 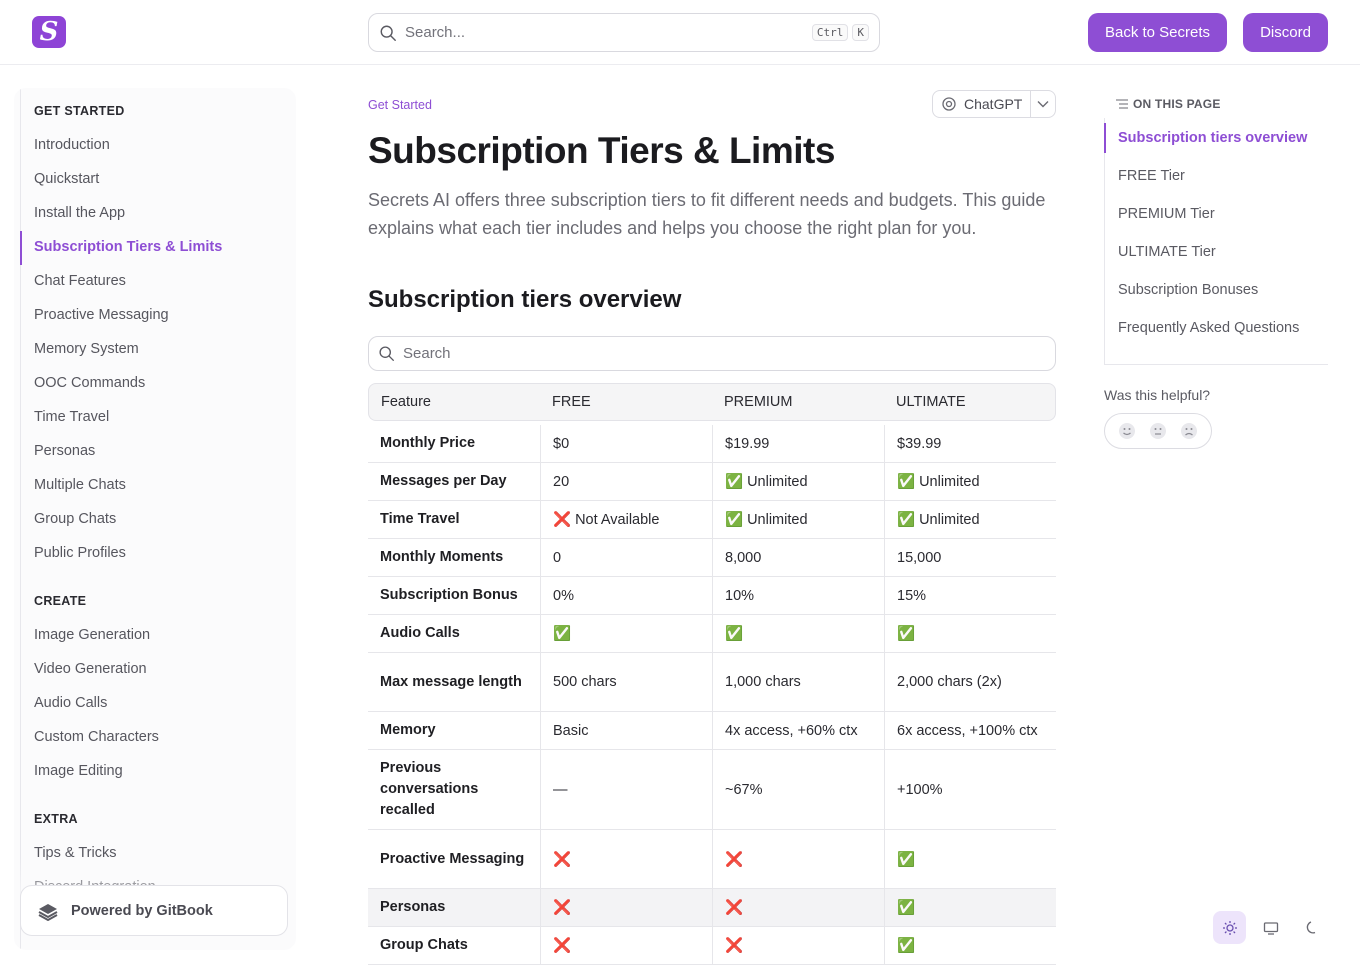 I want to click on table-search-input: Search, so click(x=712, y=353).